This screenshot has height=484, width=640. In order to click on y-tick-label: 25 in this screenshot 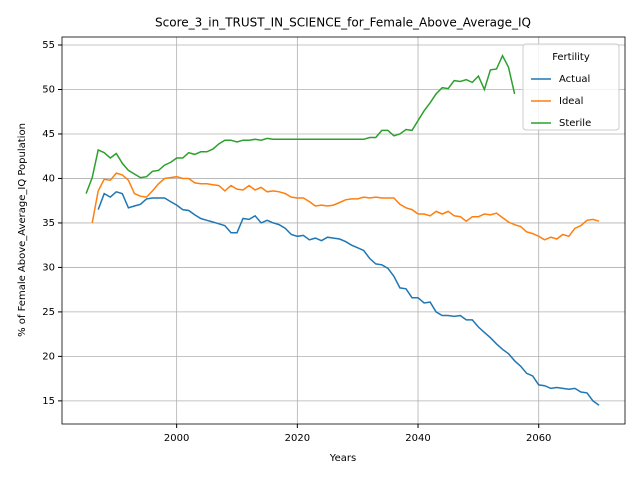, I will do `click(48, 312)`.